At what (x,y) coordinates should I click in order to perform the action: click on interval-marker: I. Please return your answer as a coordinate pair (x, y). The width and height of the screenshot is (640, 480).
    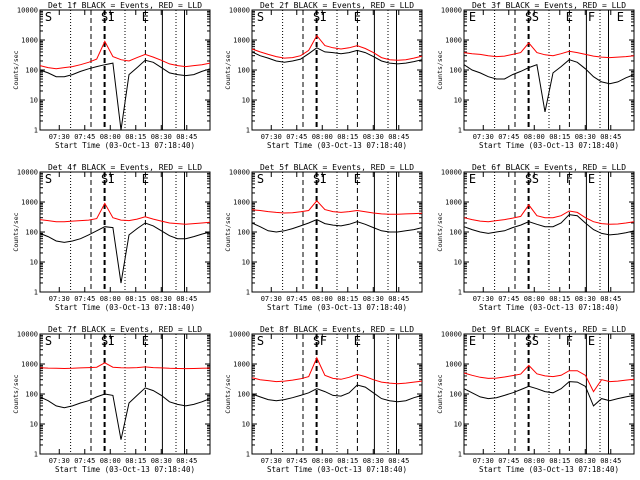
    Looking at the image, I should click on (111, 179).